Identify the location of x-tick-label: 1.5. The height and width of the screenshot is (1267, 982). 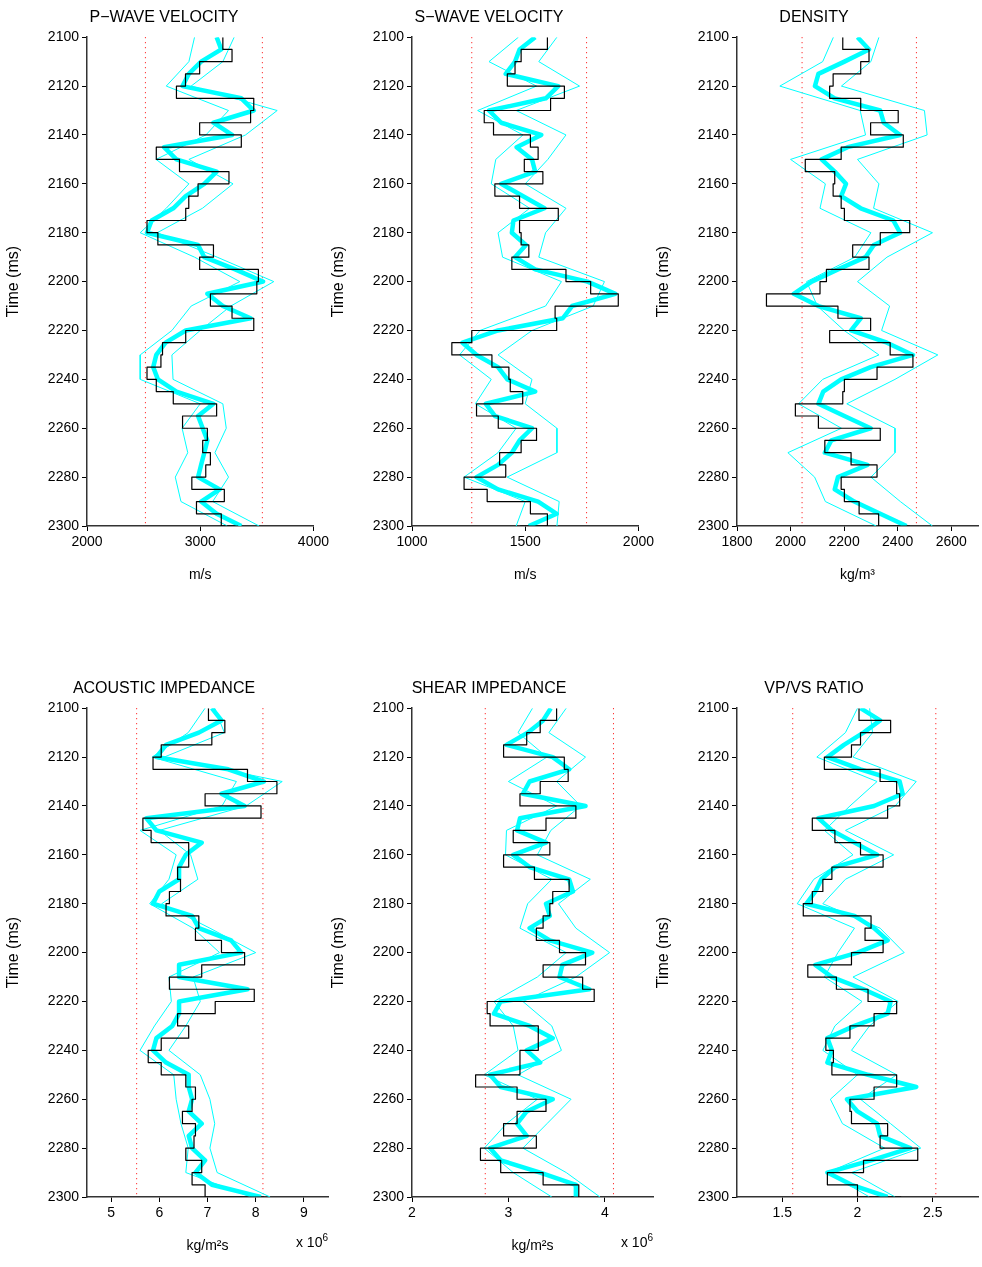
(782, 1212).